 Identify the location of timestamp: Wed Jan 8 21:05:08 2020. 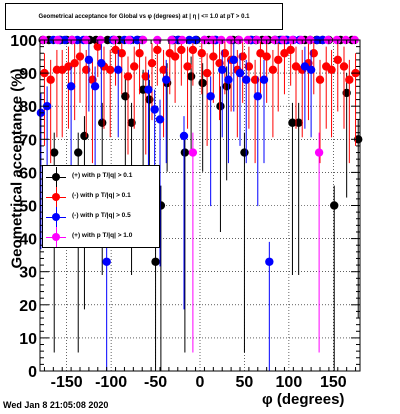
(56, 405).